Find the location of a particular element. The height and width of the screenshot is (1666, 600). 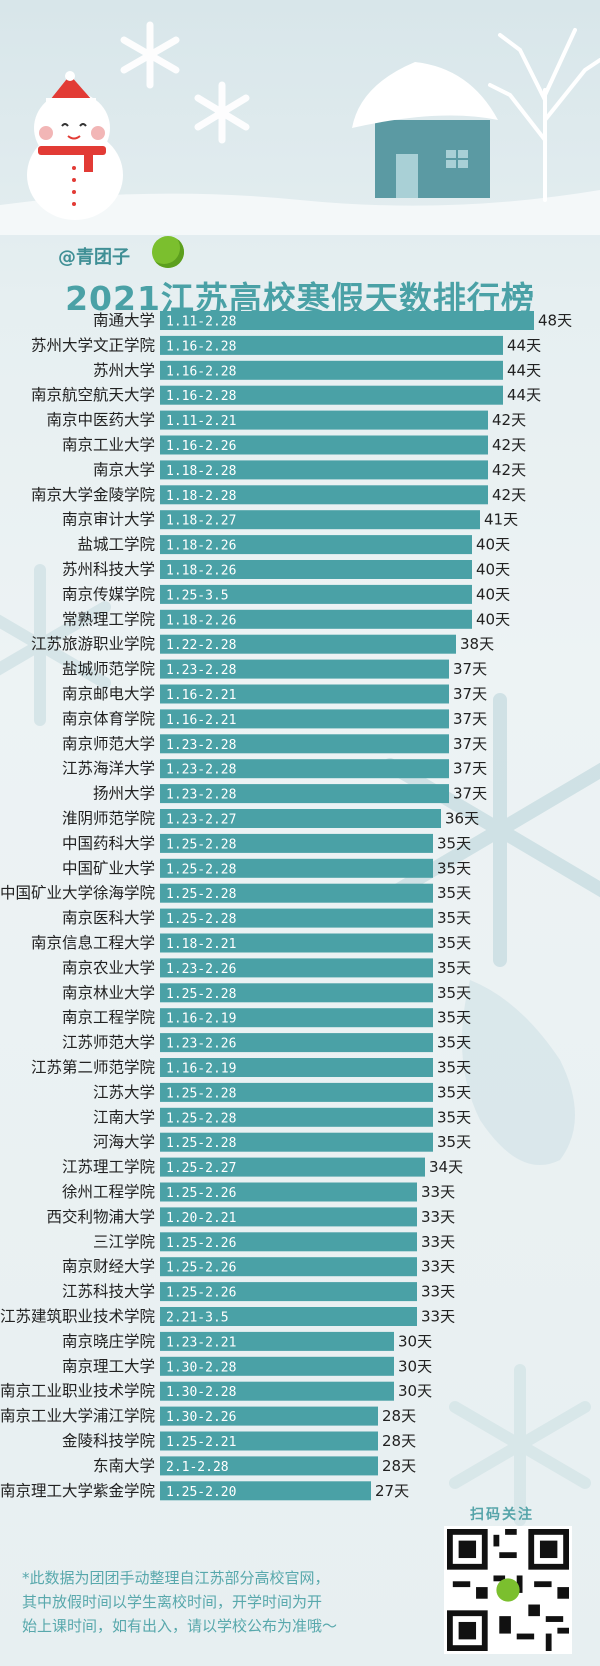

category-label: 南京理工大学 is located at coordinates (108, 1366).